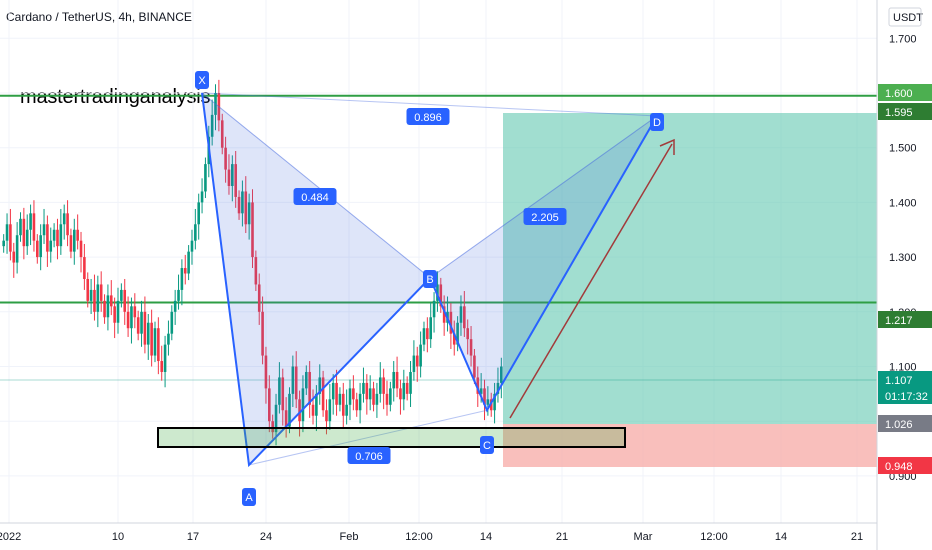  I want to click on ratio-label: 0.706, so click(369, 457).